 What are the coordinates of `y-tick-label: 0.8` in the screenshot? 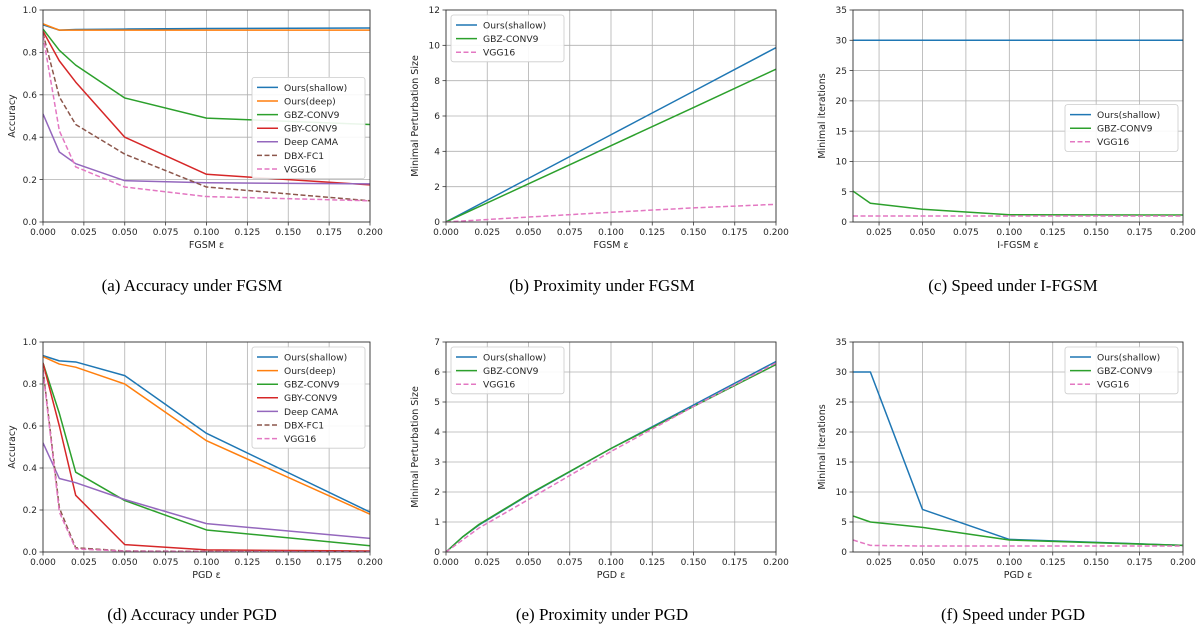 It's located at (30, 385).